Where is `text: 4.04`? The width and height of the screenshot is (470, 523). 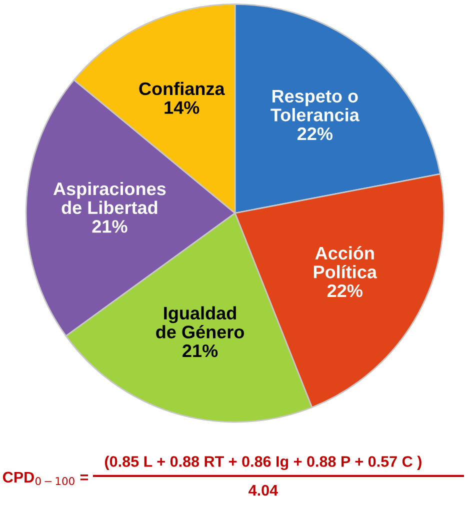
text: 4.04 is located at coordinates (263, 490).